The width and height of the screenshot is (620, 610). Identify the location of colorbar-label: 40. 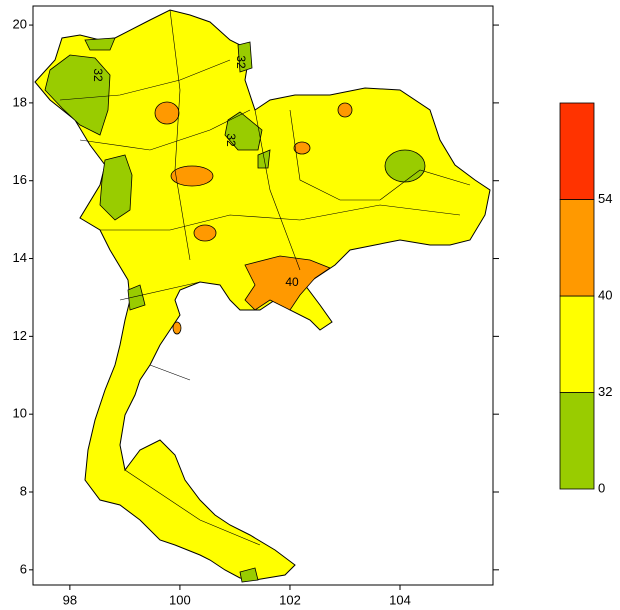
(605, 294).